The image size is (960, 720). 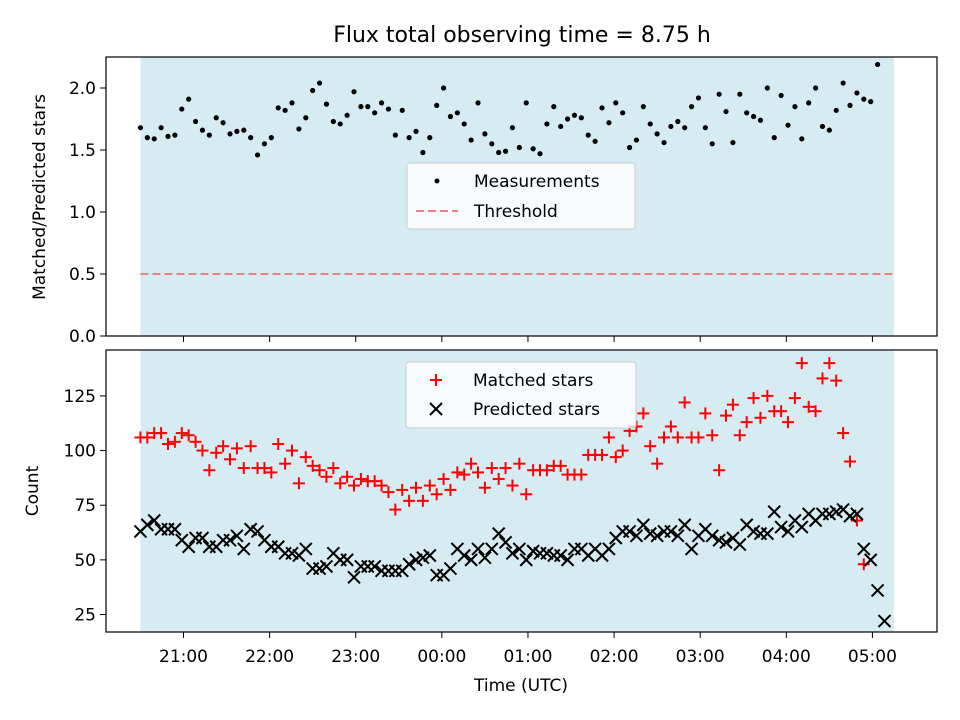 I want to click on y-tick-label: 1.5, so click(x=82, y=151).